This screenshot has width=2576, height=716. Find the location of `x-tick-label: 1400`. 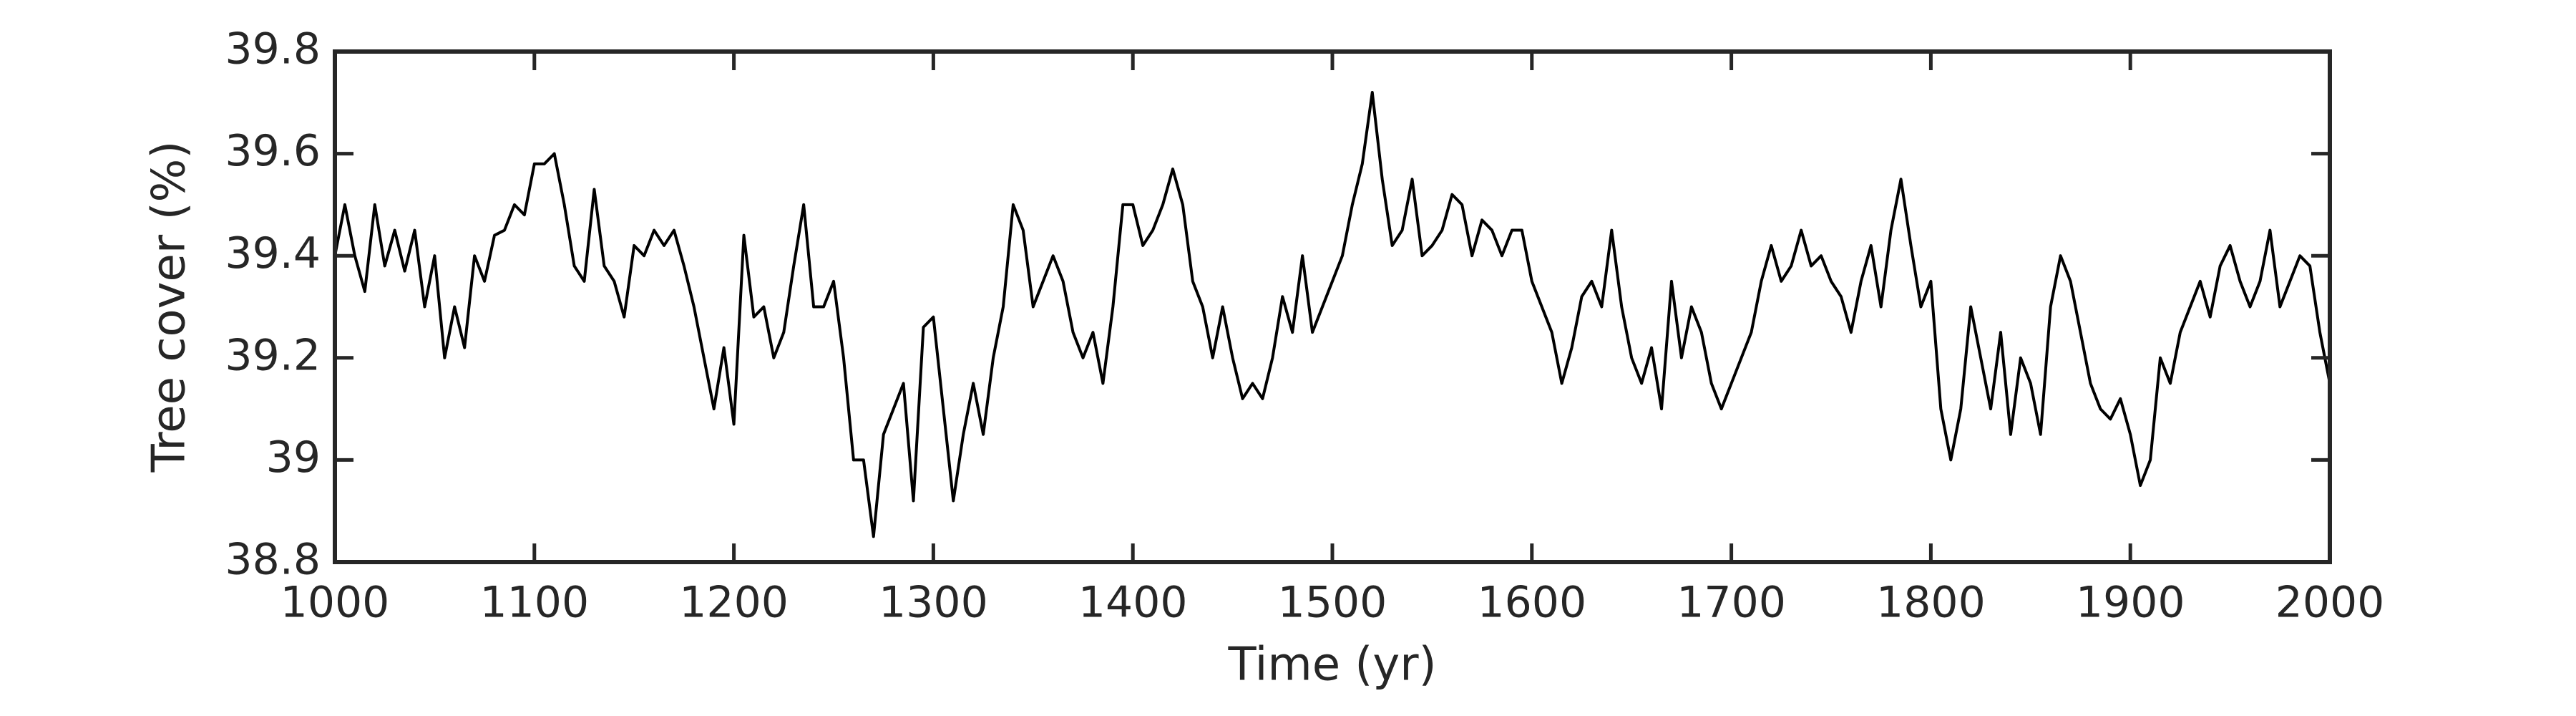

x-tick-label: 1400 is located at coordinates (1133, 603).